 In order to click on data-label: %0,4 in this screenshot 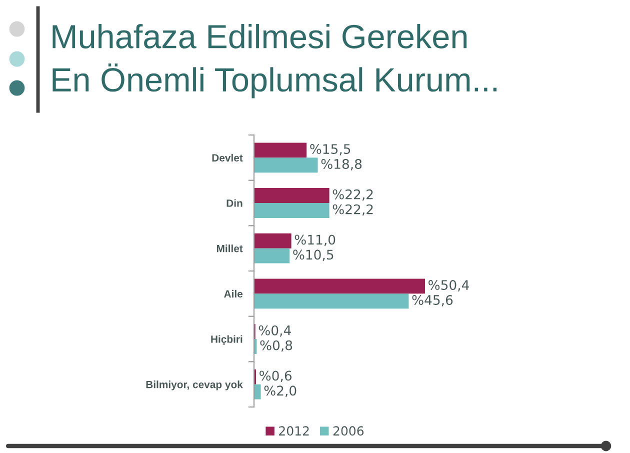, I will do `click(274, 331)`.